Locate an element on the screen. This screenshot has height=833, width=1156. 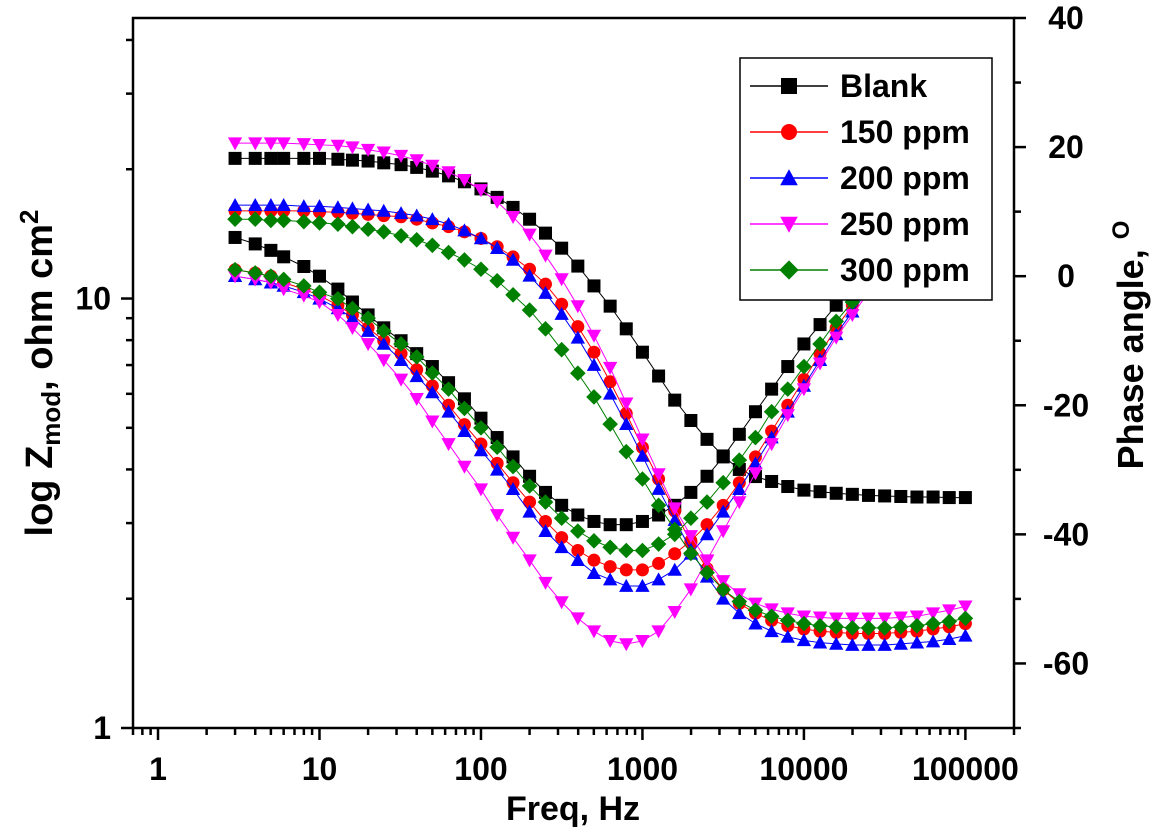
y-axis-label-suffix: , ohm cm is located at coordinates (40, 307).